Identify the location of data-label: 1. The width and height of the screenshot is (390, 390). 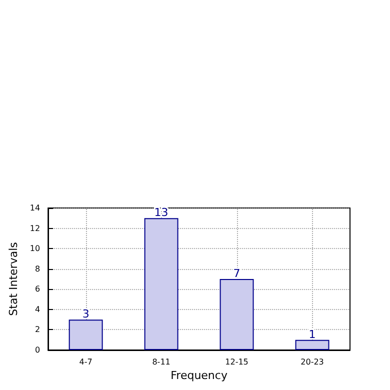
(312, 334).